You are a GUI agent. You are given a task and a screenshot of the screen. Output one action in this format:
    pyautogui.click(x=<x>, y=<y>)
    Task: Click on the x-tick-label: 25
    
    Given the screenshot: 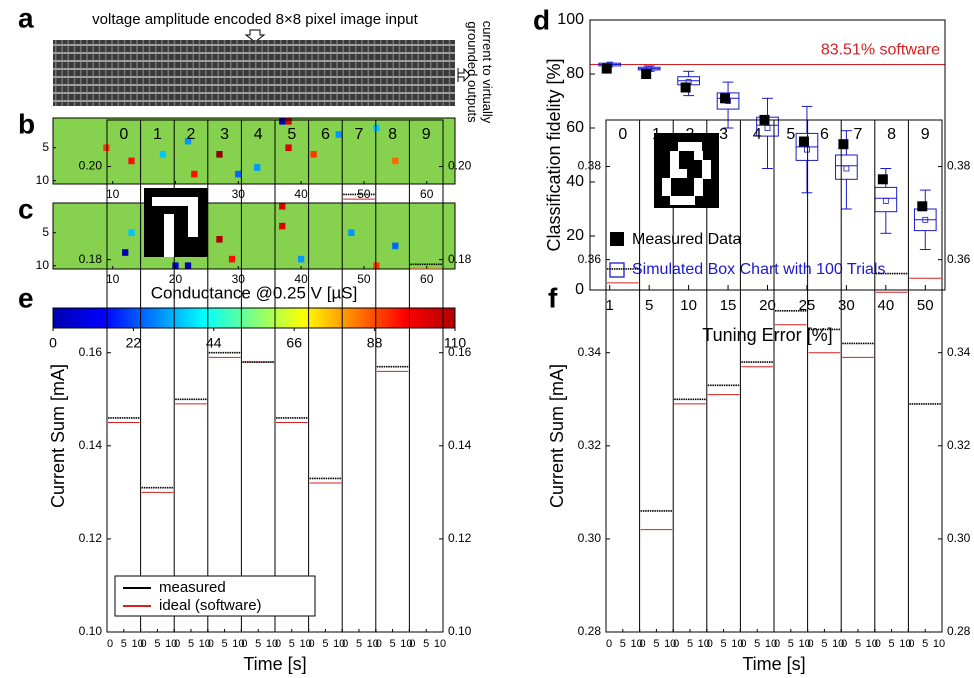 What is the action you would take?
    pyautogui.click(x=807, y=305)
    